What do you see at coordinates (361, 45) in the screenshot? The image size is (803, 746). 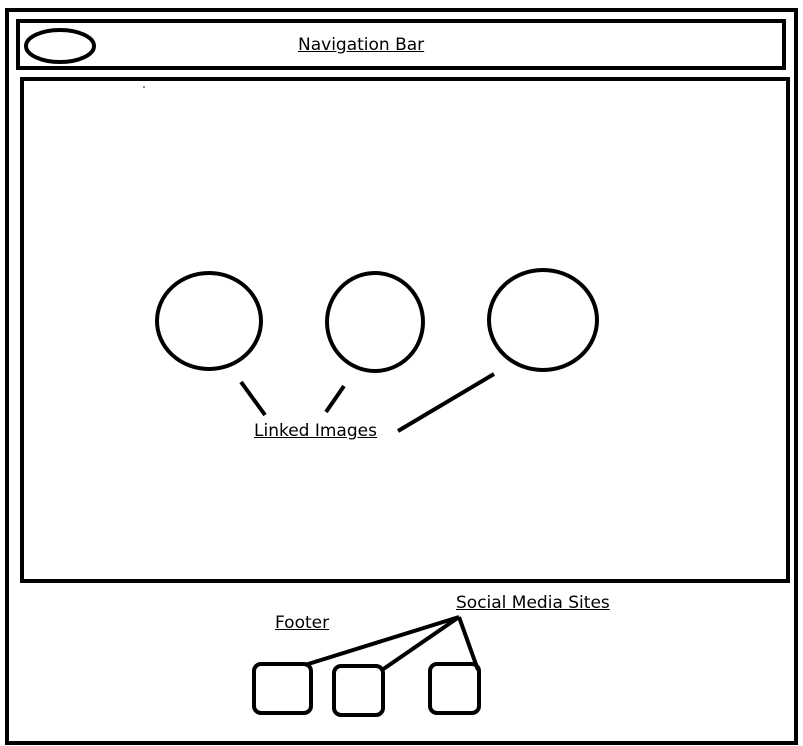 I see `navigation-bar-label: Navigation Bar` at bounding box center [361, 45].